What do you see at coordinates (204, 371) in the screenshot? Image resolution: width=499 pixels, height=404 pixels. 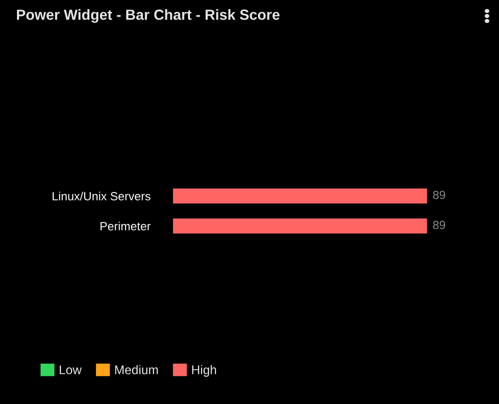 I see `legend-label: High` at bounding box center [204, 371].